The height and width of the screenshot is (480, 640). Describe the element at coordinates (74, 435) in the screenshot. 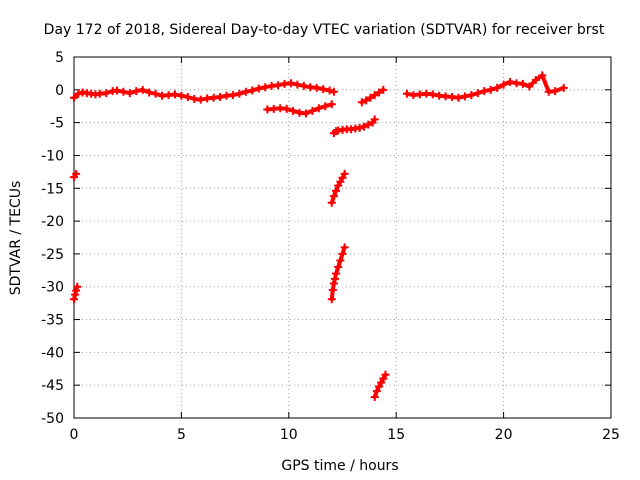

I see `x-tick-label: 0` at that location.